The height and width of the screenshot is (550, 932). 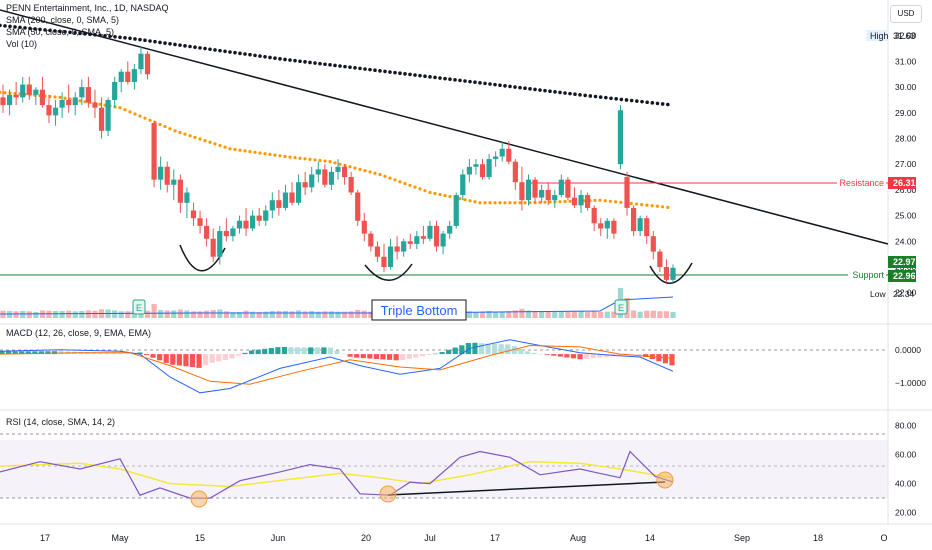 I want to click on rsi-legend: RSI (14, close, SMA, 14, 2), so click(x=61, y=422).